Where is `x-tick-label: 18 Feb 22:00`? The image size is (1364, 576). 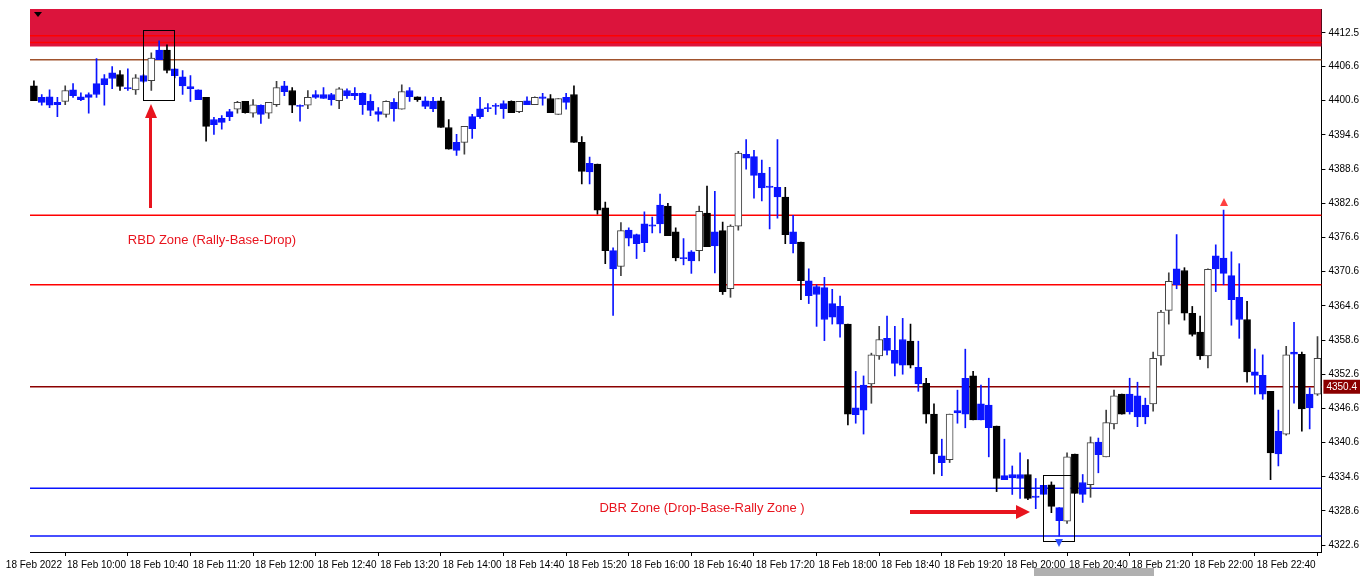 x-tick-label: 18 Feb 22:00 is located at coordinates (1224, 564).